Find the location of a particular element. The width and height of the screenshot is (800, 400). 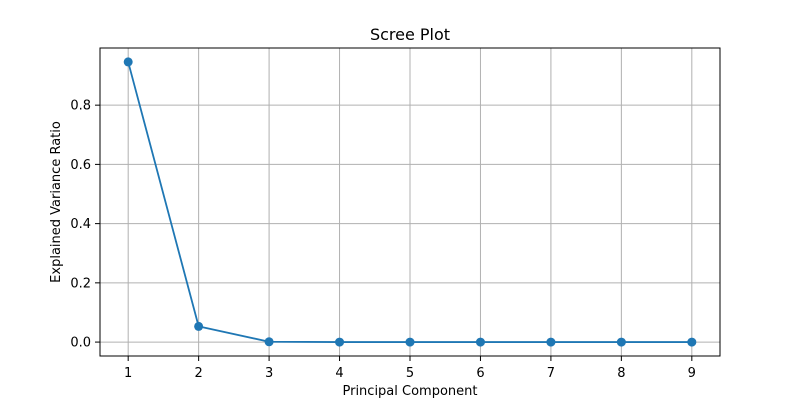

x-tick-label: 1 is located at coordinates (128, 373).